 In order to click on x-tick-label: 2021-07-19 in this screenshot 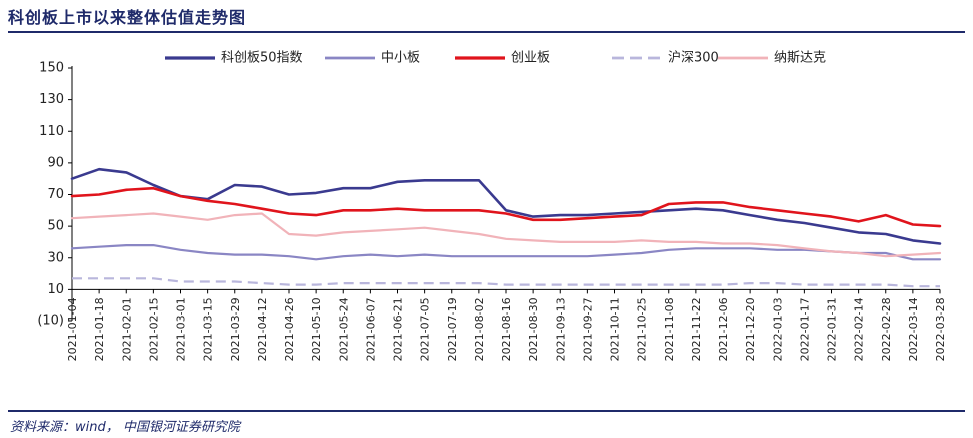, I will do `click(452, 329)`.